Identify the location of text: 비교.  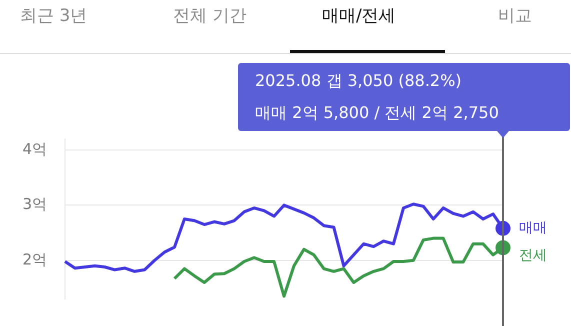
(515, 16).